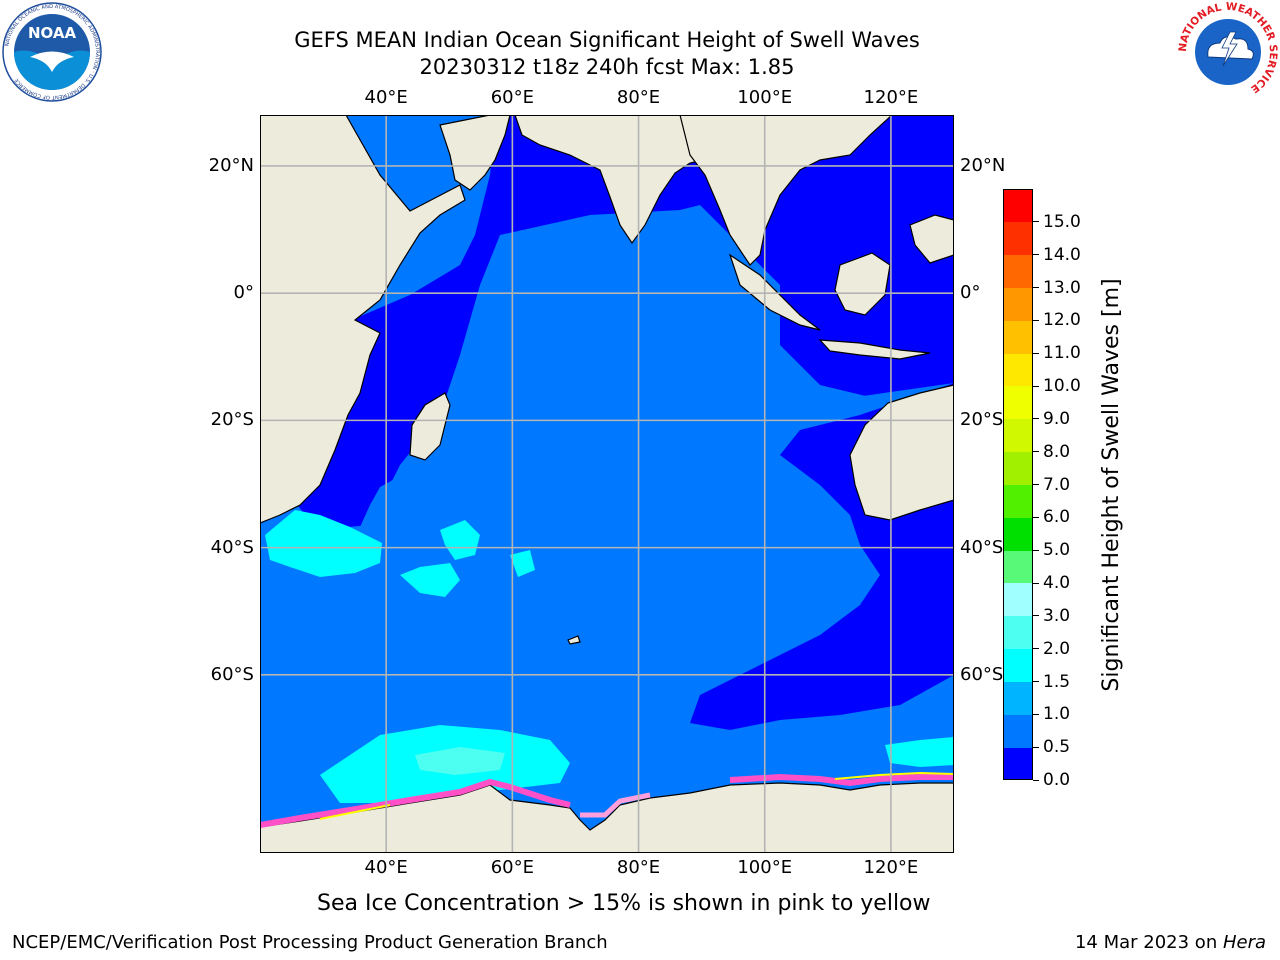  What do you see at coordinates (1057, 615) in the screenshot?
I see `colorbar-tick-label: 3.0` at bounding box center [1057, 615].